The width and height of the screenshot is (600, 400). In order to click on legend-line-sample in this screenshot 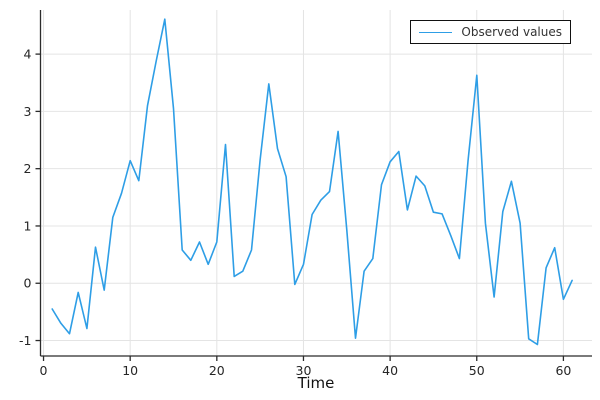, I will do `click(436, 32)`.